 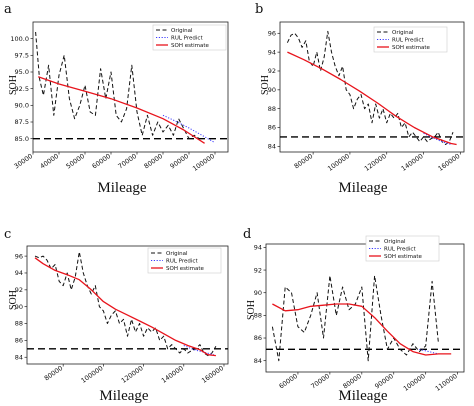 I want to click on x-tick-label: 110000, so click(x=446, y=382).